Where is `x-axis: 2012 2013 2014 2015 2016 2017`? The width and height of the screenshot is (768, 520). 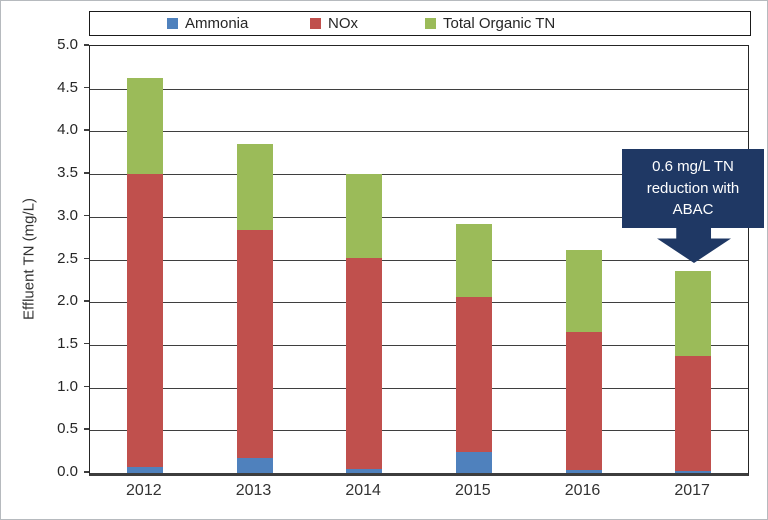
x-axis: 2012 2013 2014 2015 2016 2017 is located at coordinates (418, 494).